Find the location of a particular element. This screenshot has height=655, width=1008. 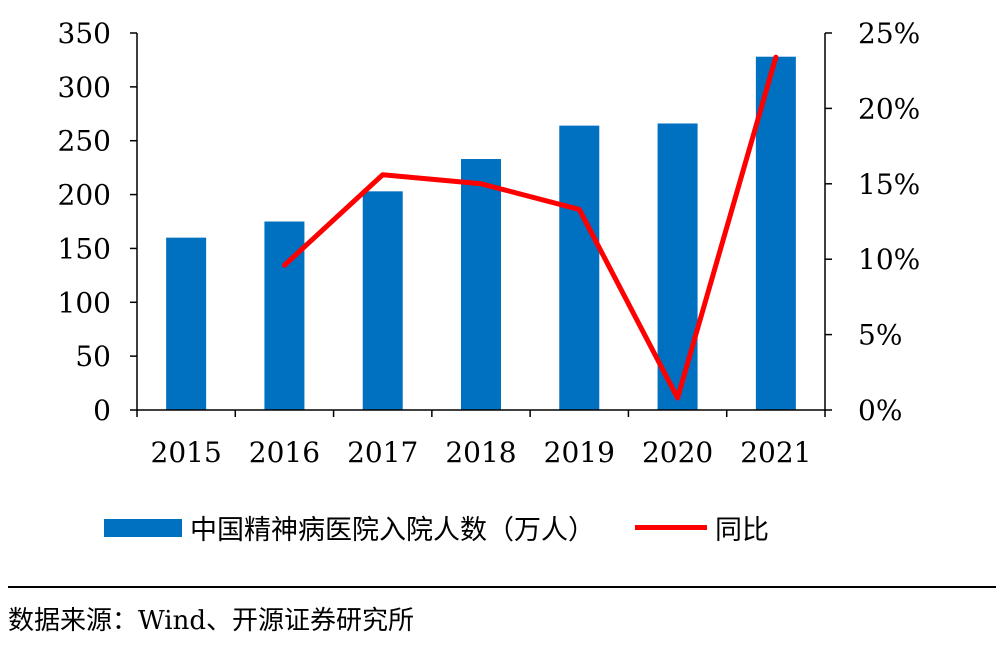

y-left-tick-label: 100 is located at coordinates (84, 302).